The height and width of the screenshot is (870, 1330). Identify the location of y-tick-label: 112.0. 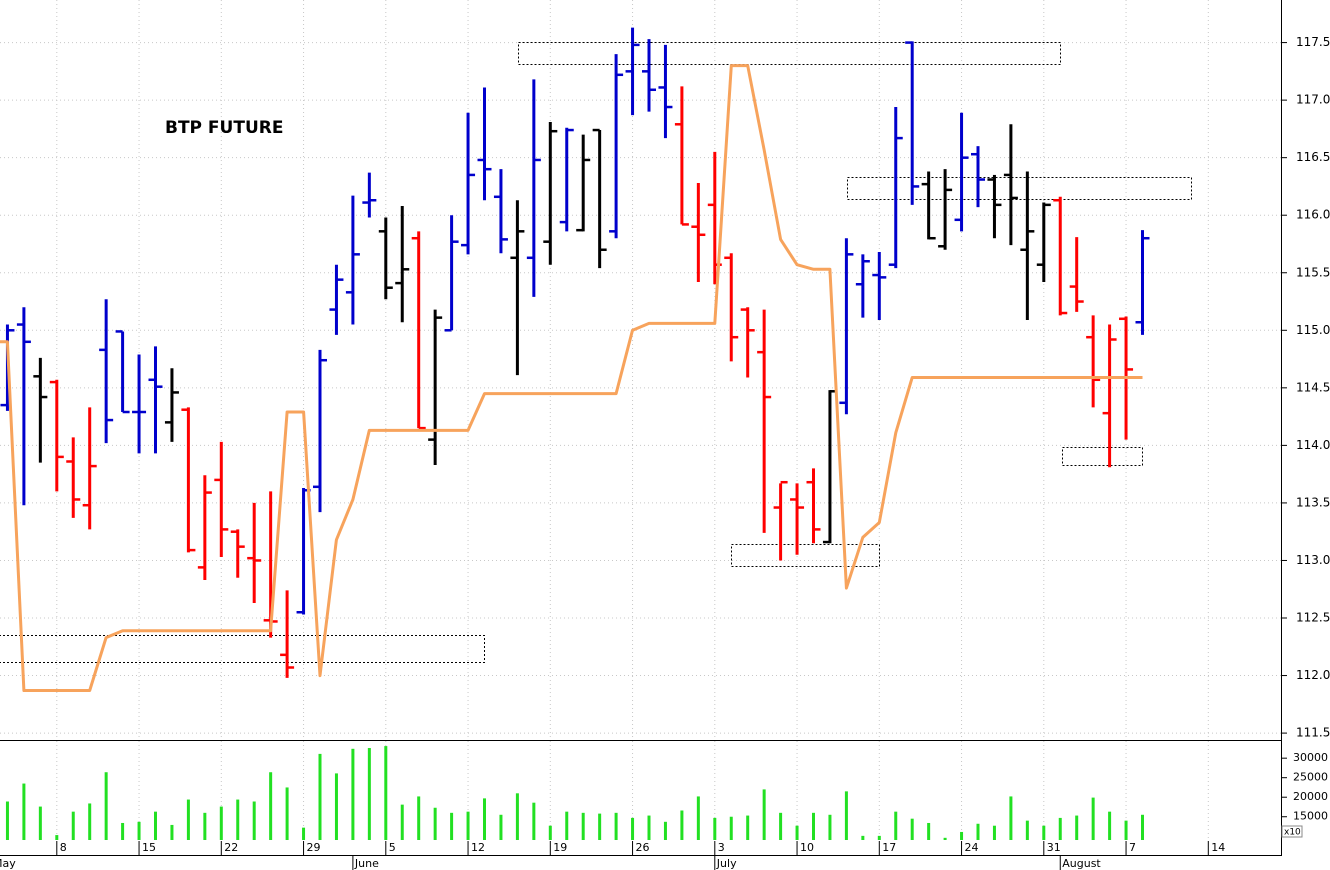
(1313, 675).